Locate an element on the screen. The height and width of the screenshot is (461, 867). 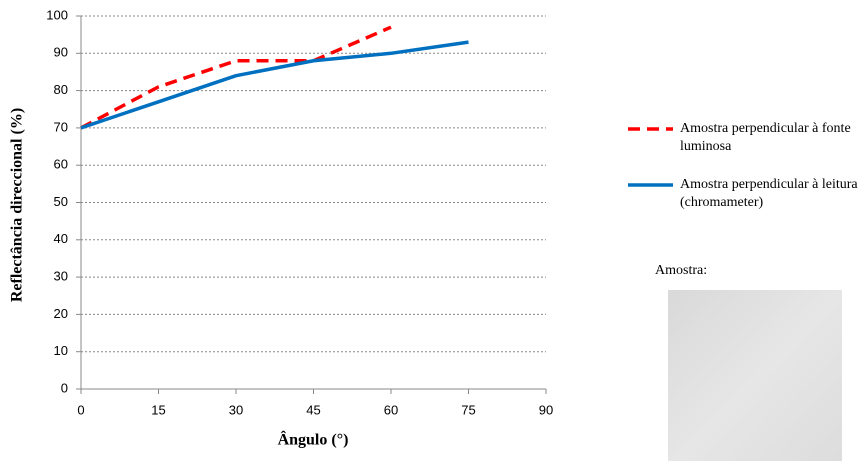
x-tick-label: 75 is located at coordinates (468, 409).